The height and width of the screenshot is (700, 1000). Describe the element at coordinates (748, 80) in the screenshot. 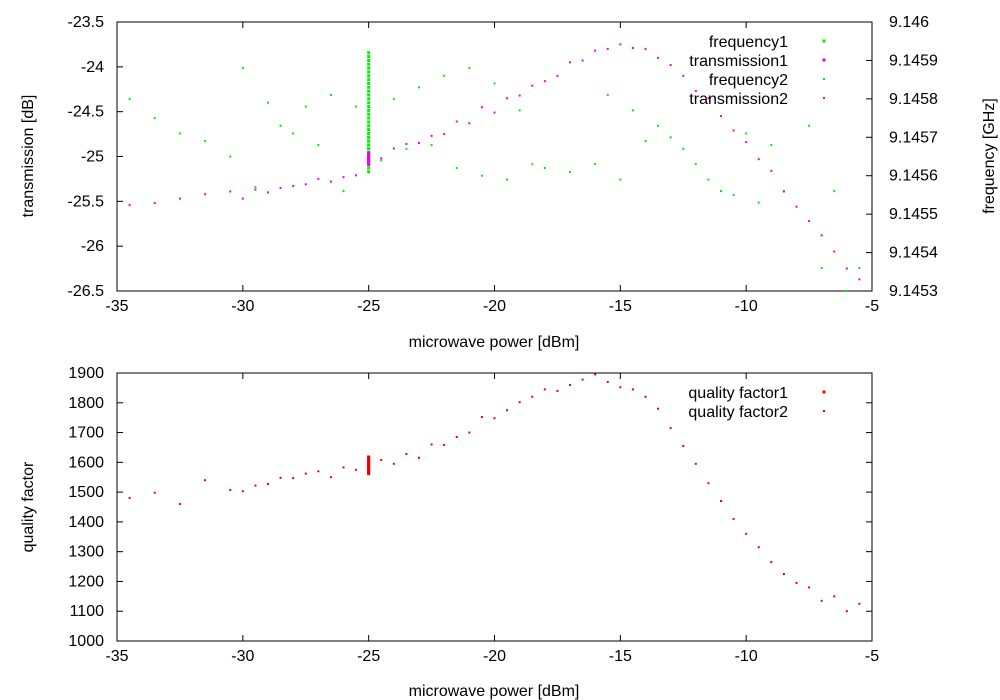

I see `legend-label: frequency2` at that location.